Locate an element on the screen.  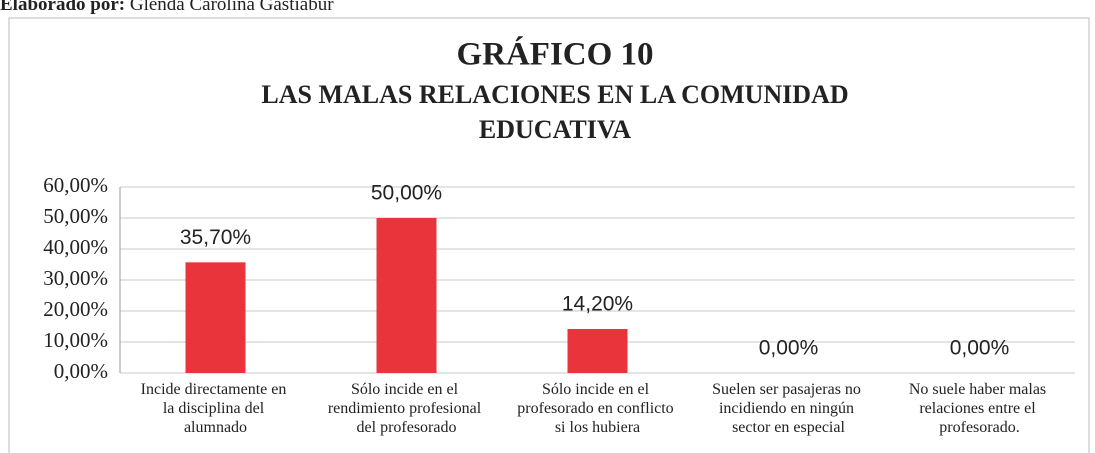
header-label: Elaborado por: is located at coordinates (62, 7).